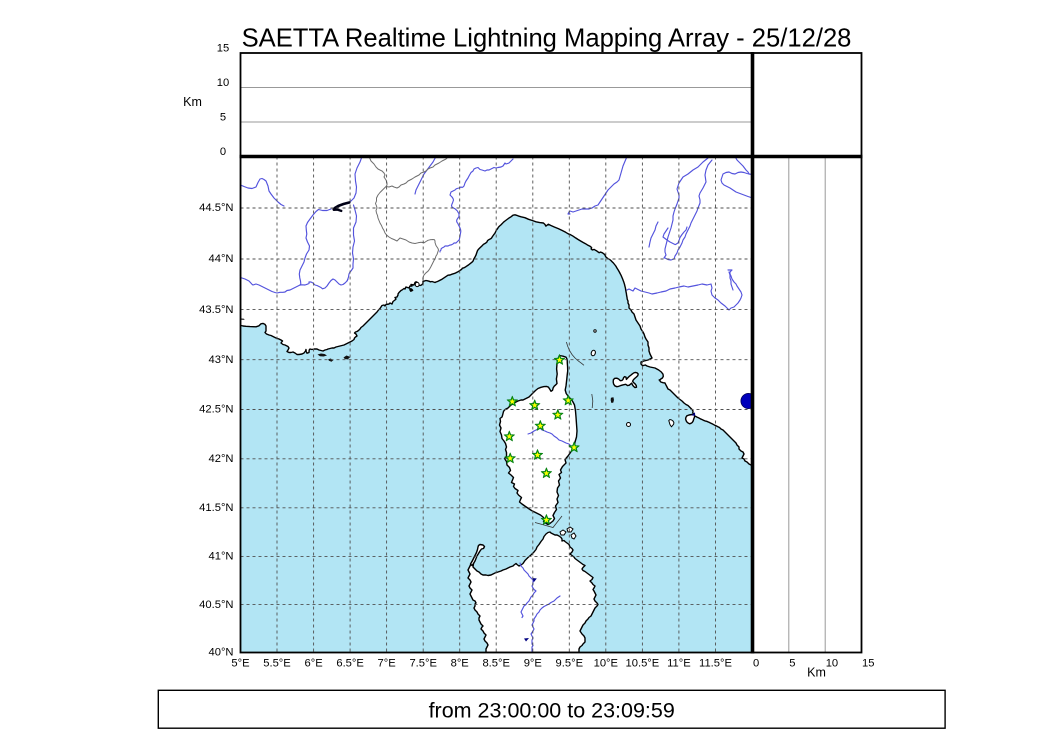 The image size is (1050, 750). Describe the element at coordinates (570, 664) in the screenshot. I see `svg-text: 9.5°E` at that location.